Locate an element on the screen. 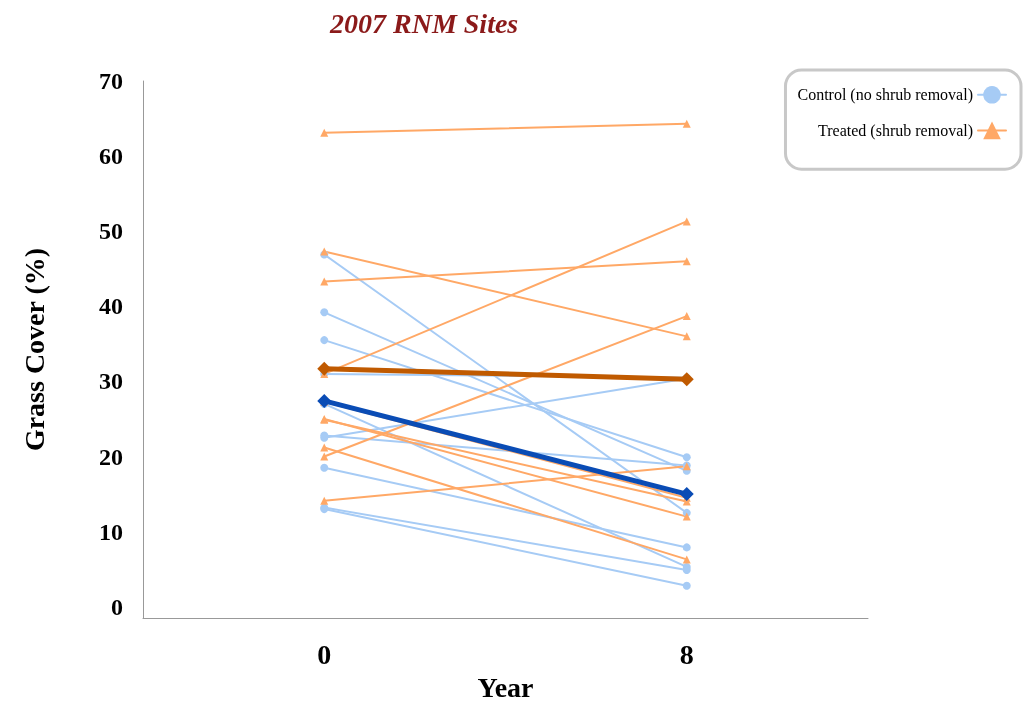 The height and width of the screenshot is (710, 1023). y-tick-label: 70 is located at coordinates (111, 81).